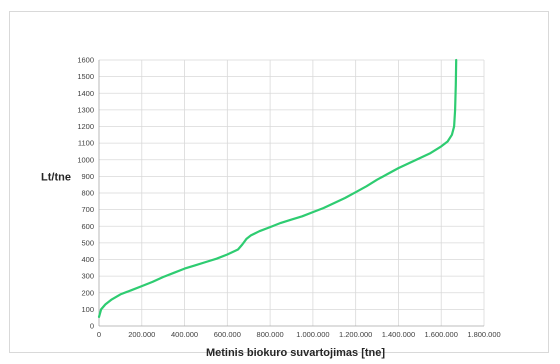 The width and height of the screenshot is (560, 364). Describe the element at coordinates (87, 176) in the screenshot. I see `y-tick-label: 900` at that location.